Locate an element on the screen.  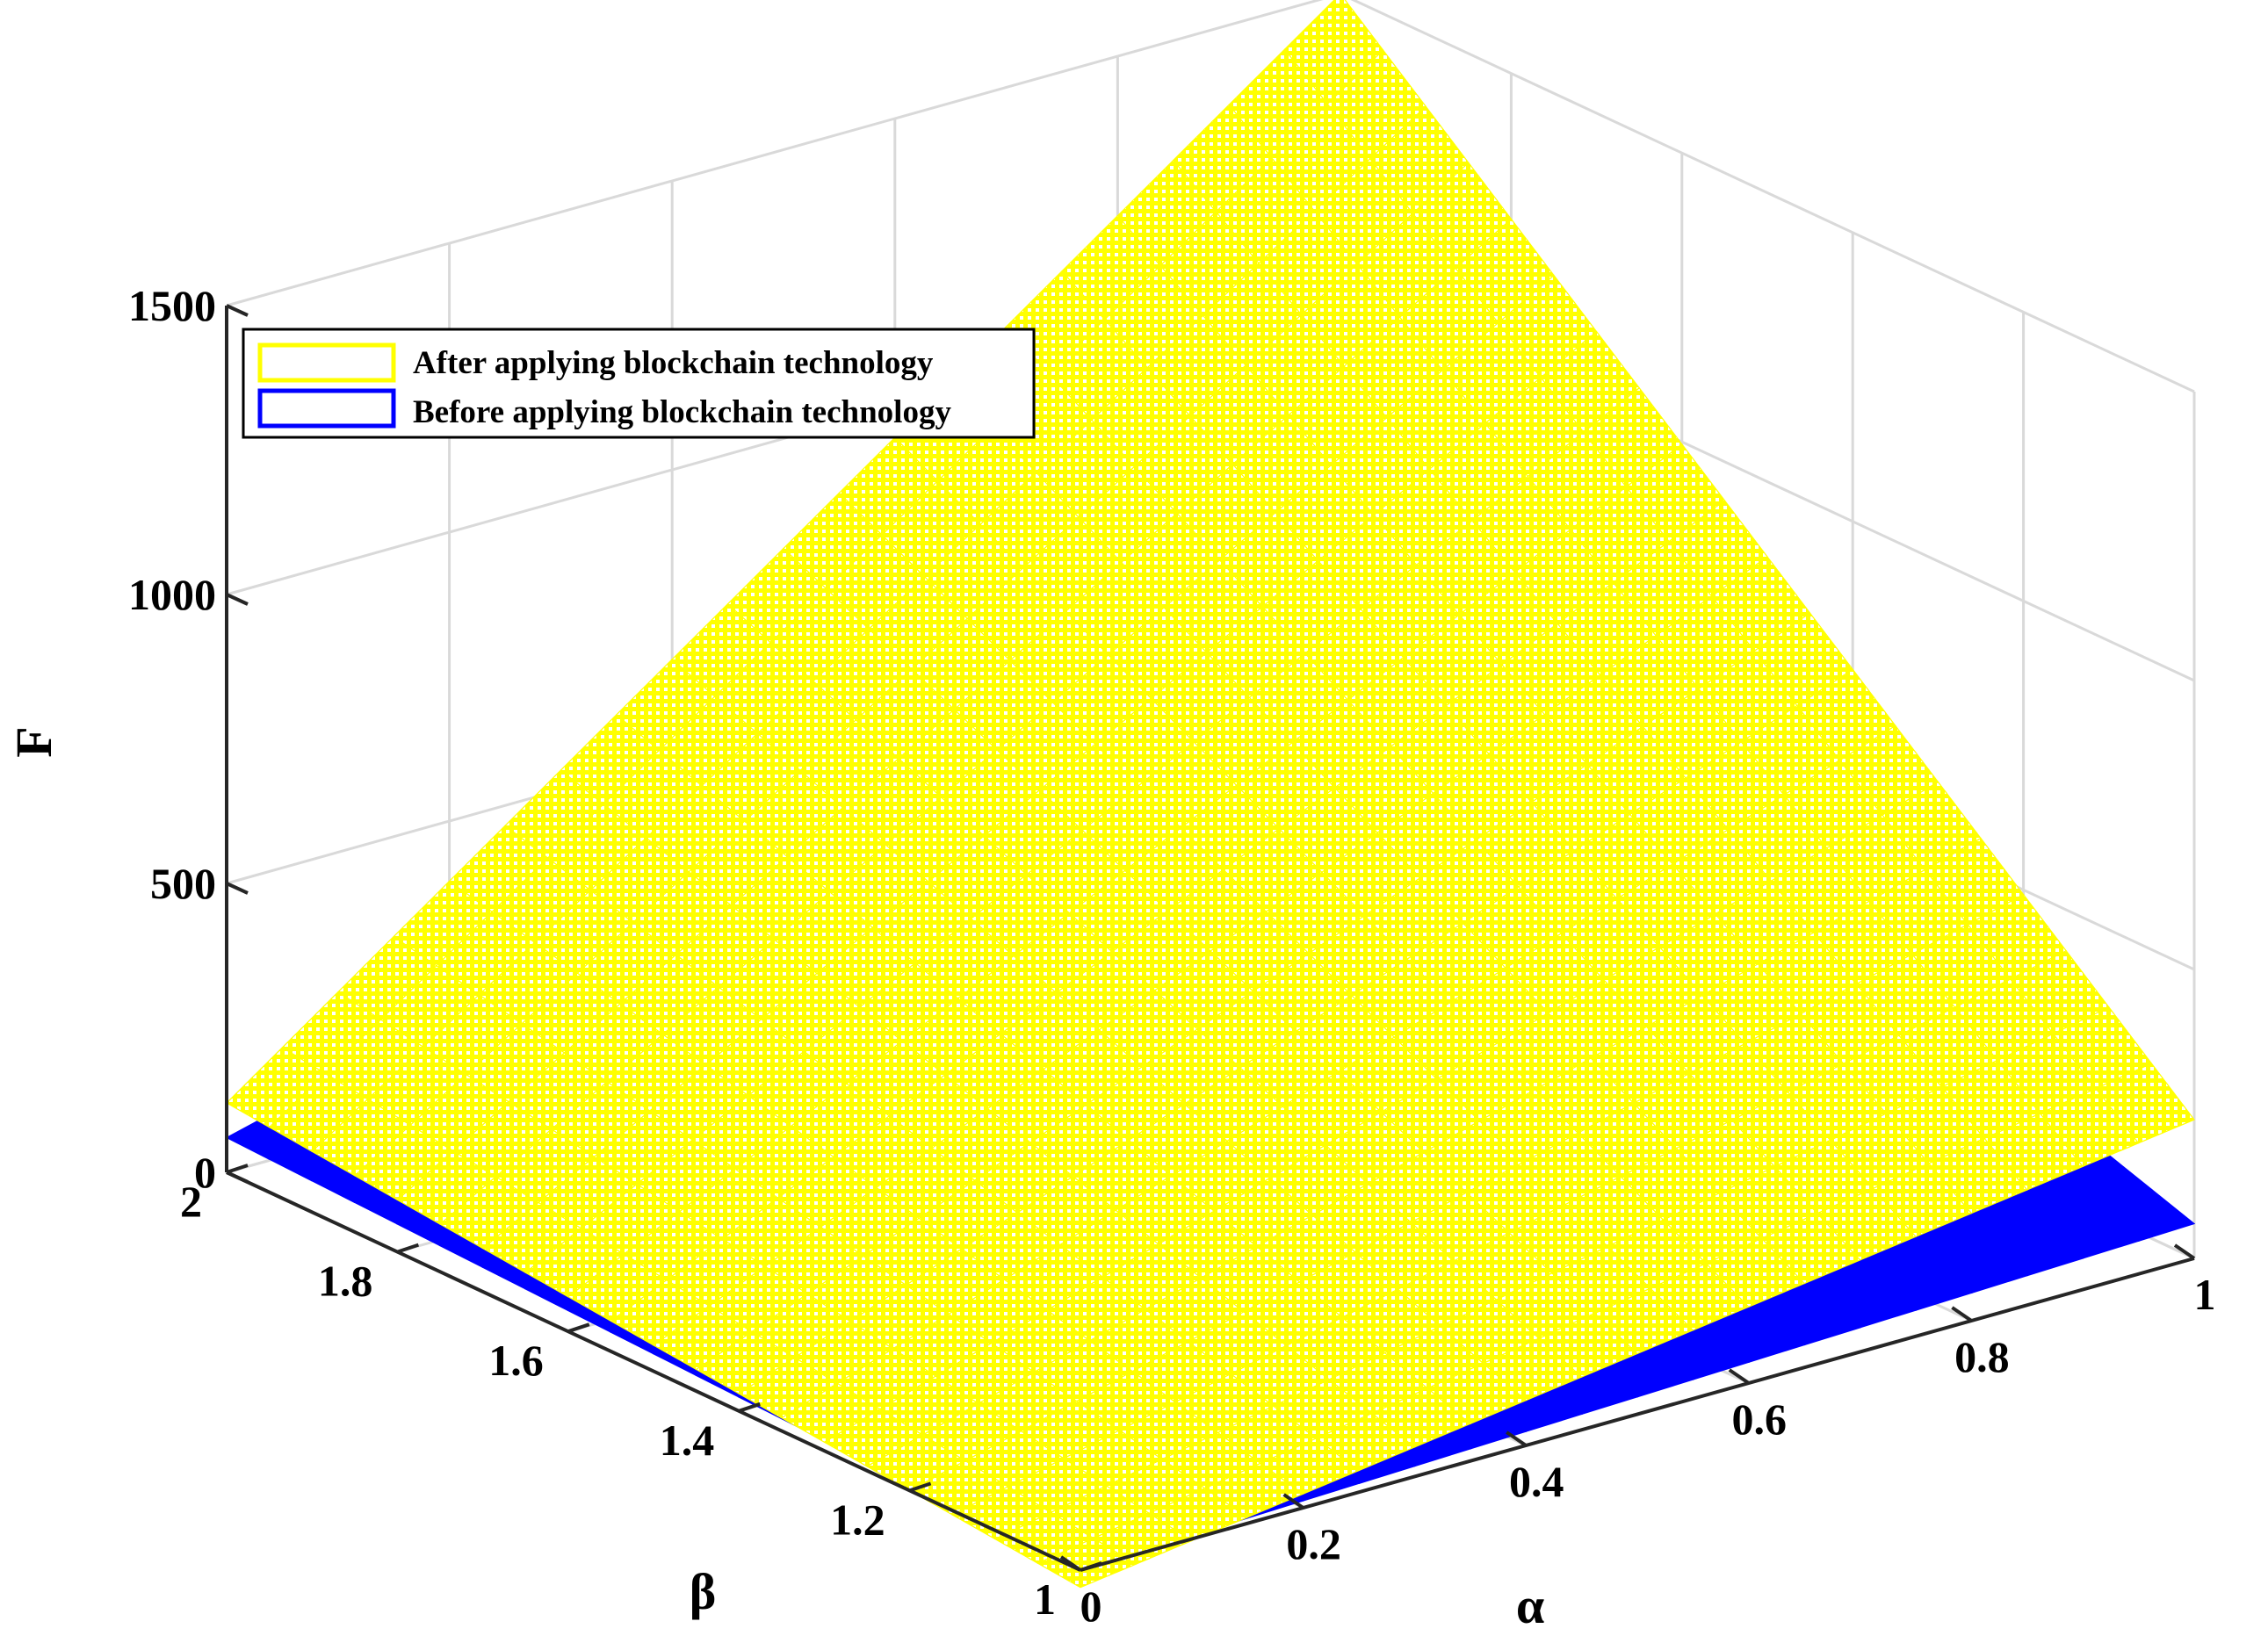
x-axis-line is located at coordinates (1638, 1414).